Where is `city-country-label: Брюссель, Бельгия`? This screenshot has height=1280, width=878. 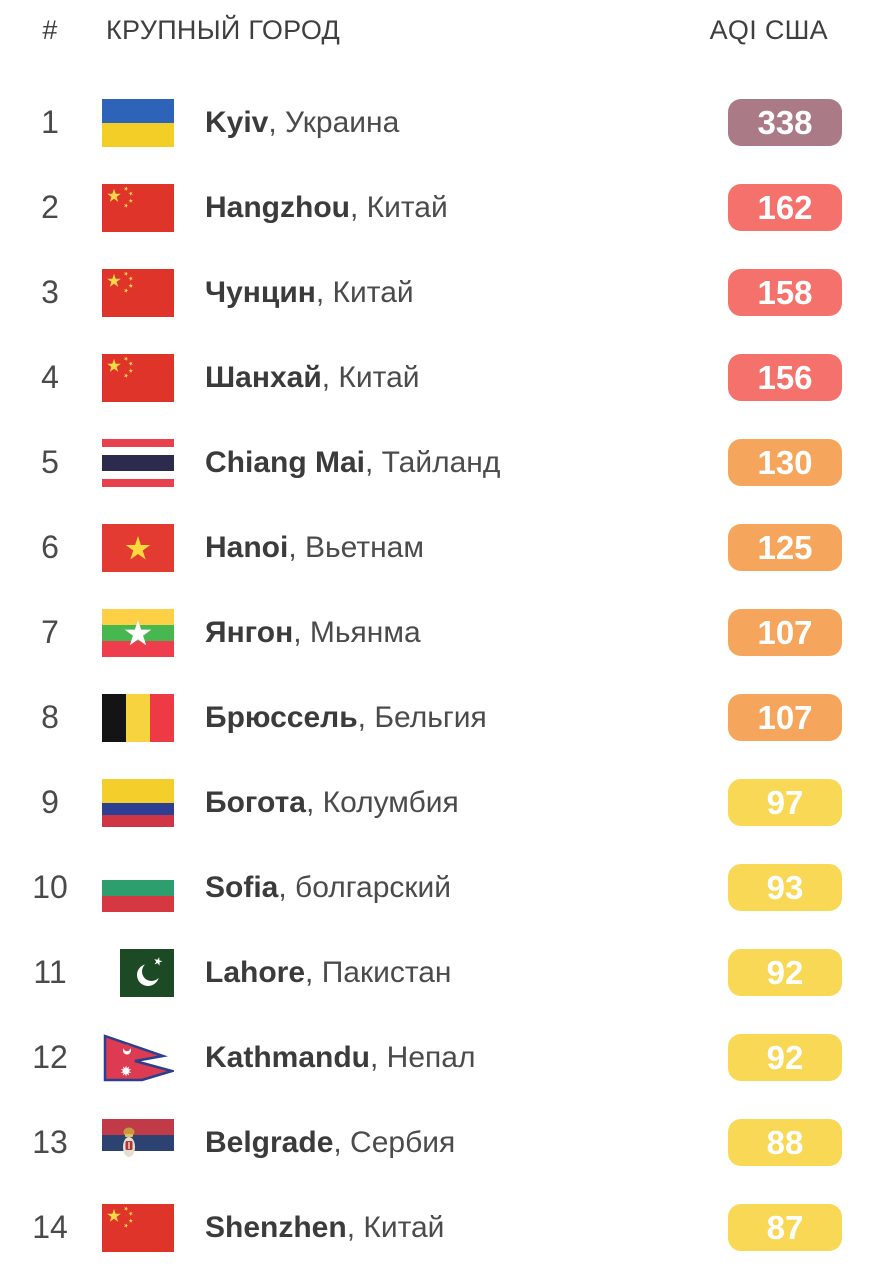 city-country-label: Брюссель, Бельгия is located at coordinates (346, 717).